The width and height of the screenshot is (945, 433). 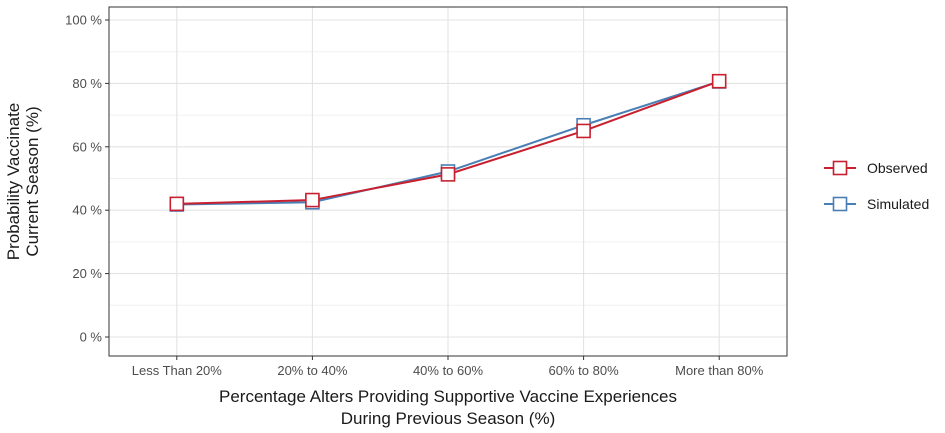 What do you see at coordinates (87, 210) in the screenshot?
I see `y-tick-label: 40 %` at bounding box center [87, 210].